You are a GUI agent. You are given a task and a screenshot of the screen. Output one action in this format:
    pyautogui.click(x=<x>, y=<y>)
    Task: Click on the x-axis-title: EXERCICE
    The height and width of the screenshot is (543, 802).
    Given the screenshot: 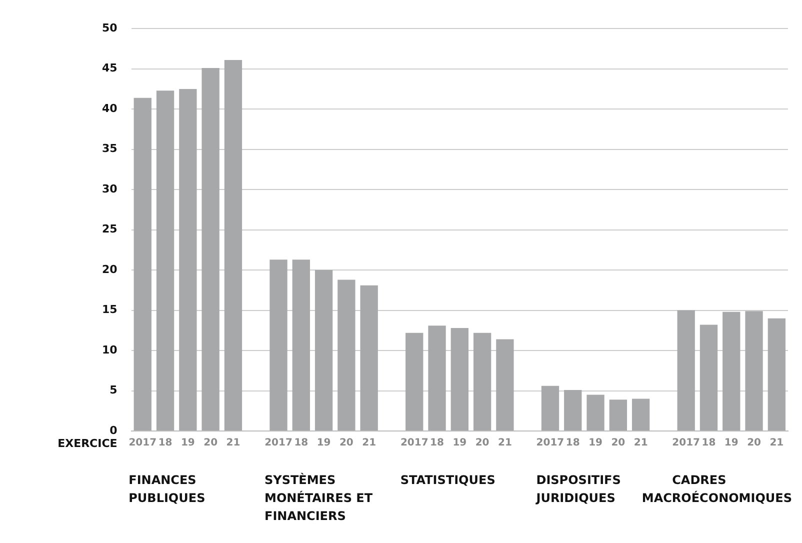 What is the action you would take?
    pyautogui.click(x=88, y=443)
    